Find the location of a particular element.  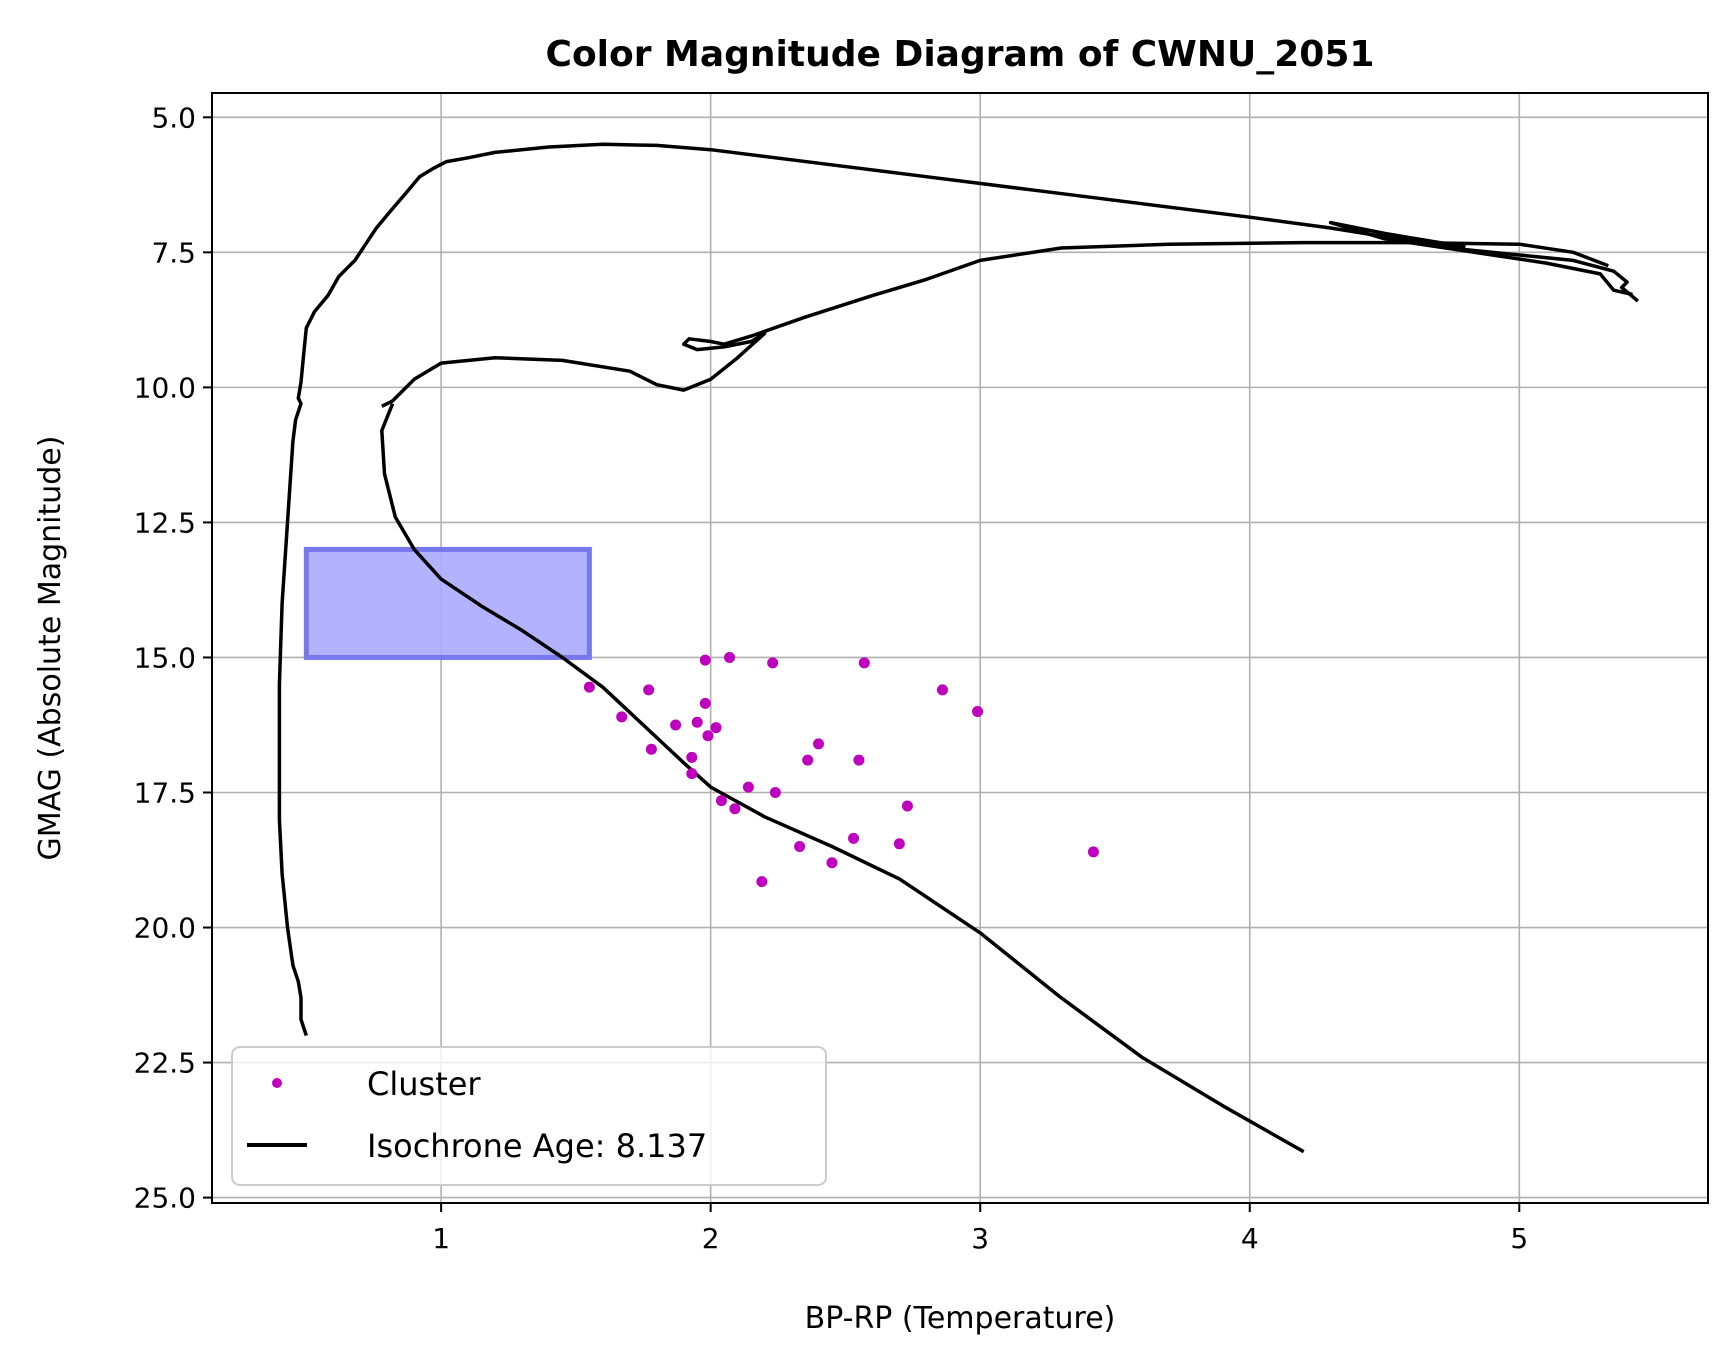

legend-box is located at coordinates (529, 1116).